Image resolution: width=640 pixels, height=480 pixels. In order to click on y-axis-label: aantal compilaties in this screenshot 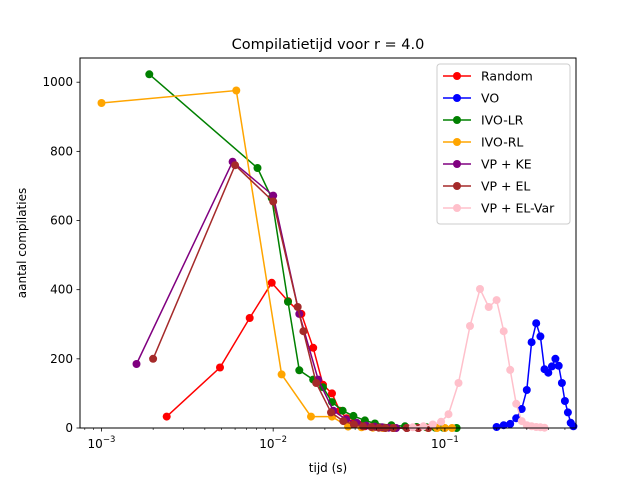, I will do `click(22, 243)`.